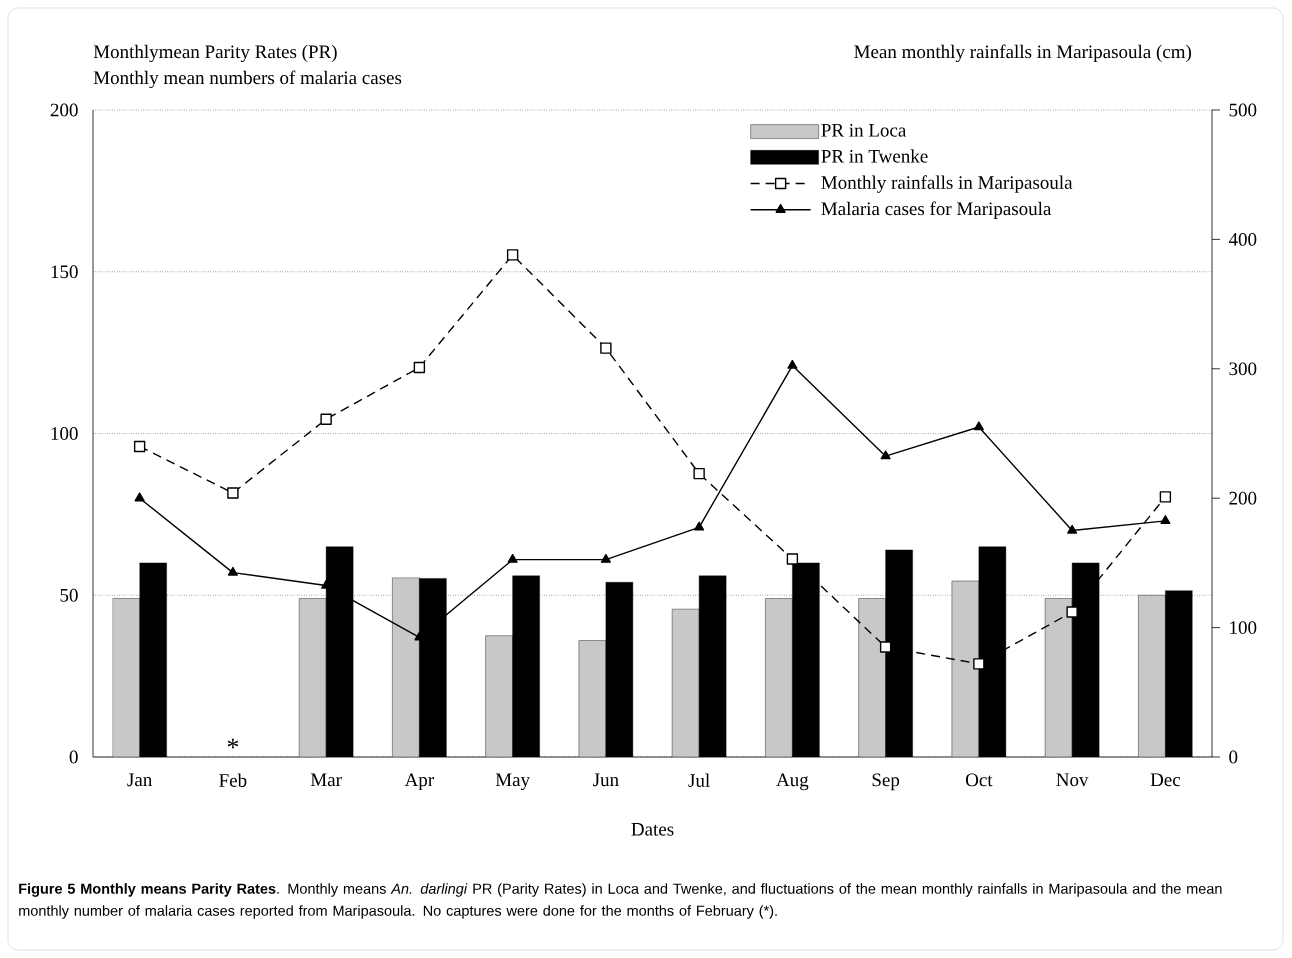 The width and height of the screenshot is (1292, 958). I want to click on y2-axis-title: Mean monthly rainfalls in Maripasoula (cm), so click(1023, 53).